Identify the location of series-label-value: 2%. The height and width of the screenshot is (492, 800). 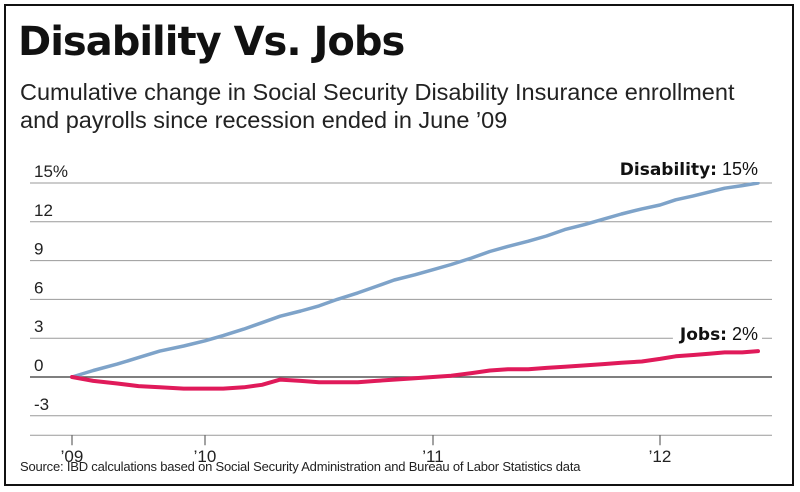
(745, 334).